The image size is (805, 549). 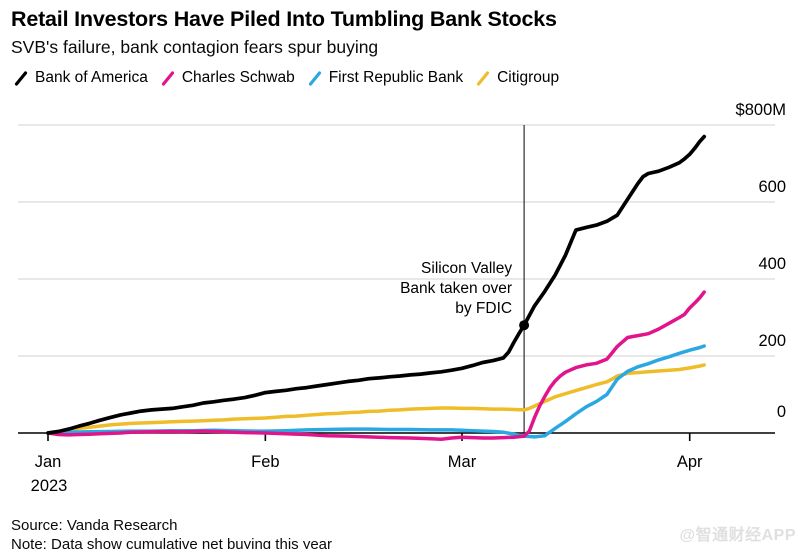 I want to click on legend-item-charles-schwab: Charles Schwab, so click(x=228, y=78).